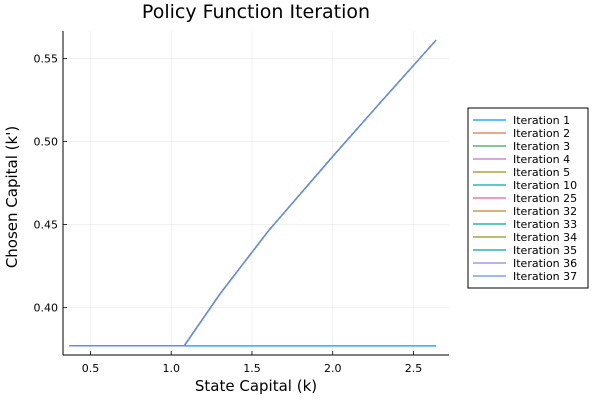 The image size is (600, 400). Describe the element at coordinates (545, 185) in the screenshot. I see `legend-label: Iteration 10` at that location.